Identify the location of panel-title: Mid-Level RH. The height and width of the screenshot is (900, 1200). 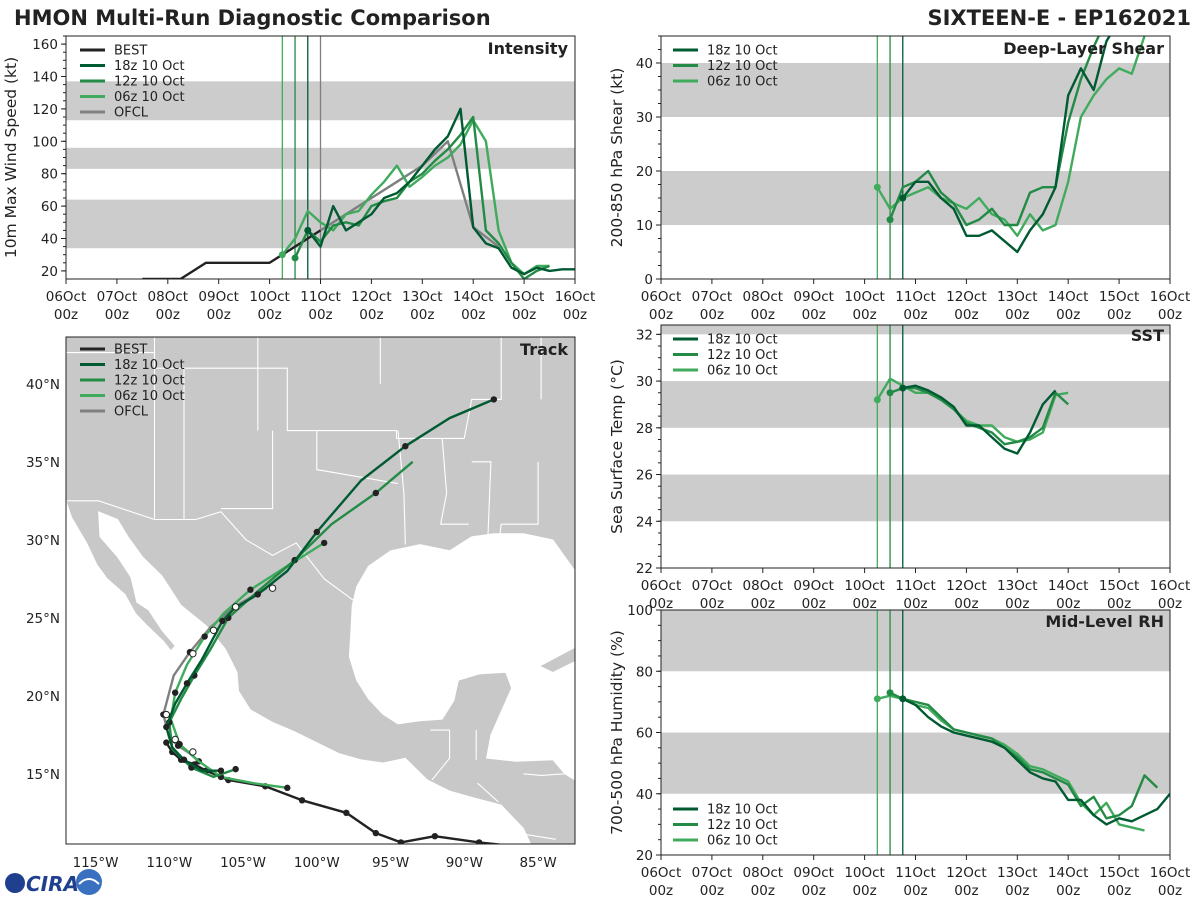
(1104, 621).